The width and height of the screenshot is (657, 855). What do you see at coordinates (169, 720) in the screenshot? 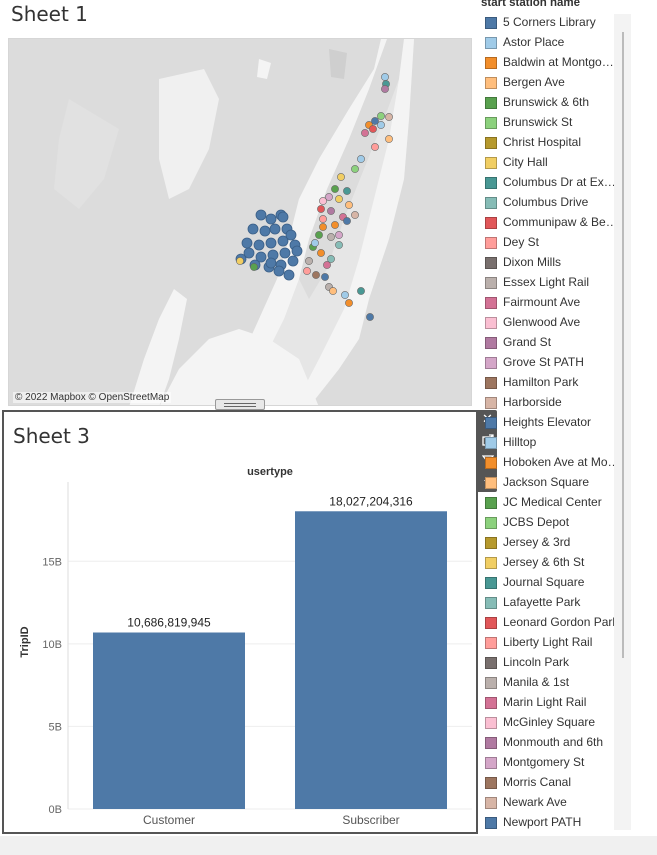
I see `bar-customer` at bounding box center [169, 720].